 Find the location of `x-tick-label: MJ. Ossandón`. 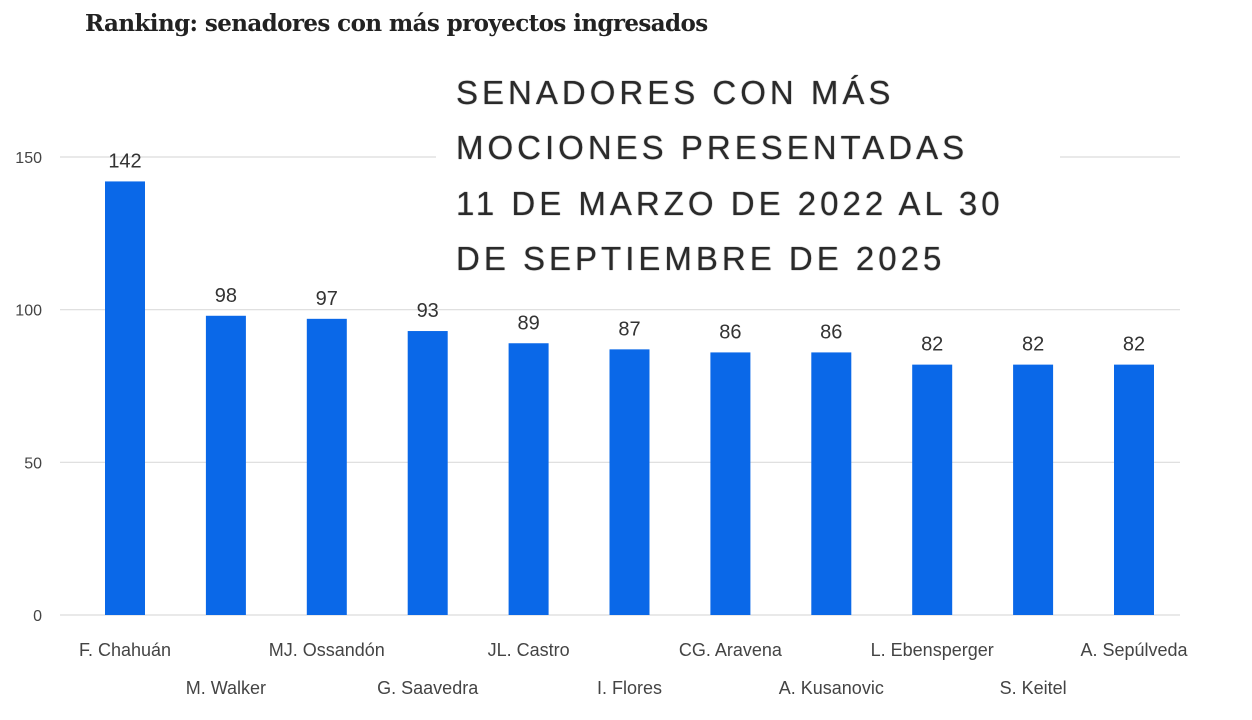

x-tick-label: MJ. Ossandón is located at coordinates (327, 650).